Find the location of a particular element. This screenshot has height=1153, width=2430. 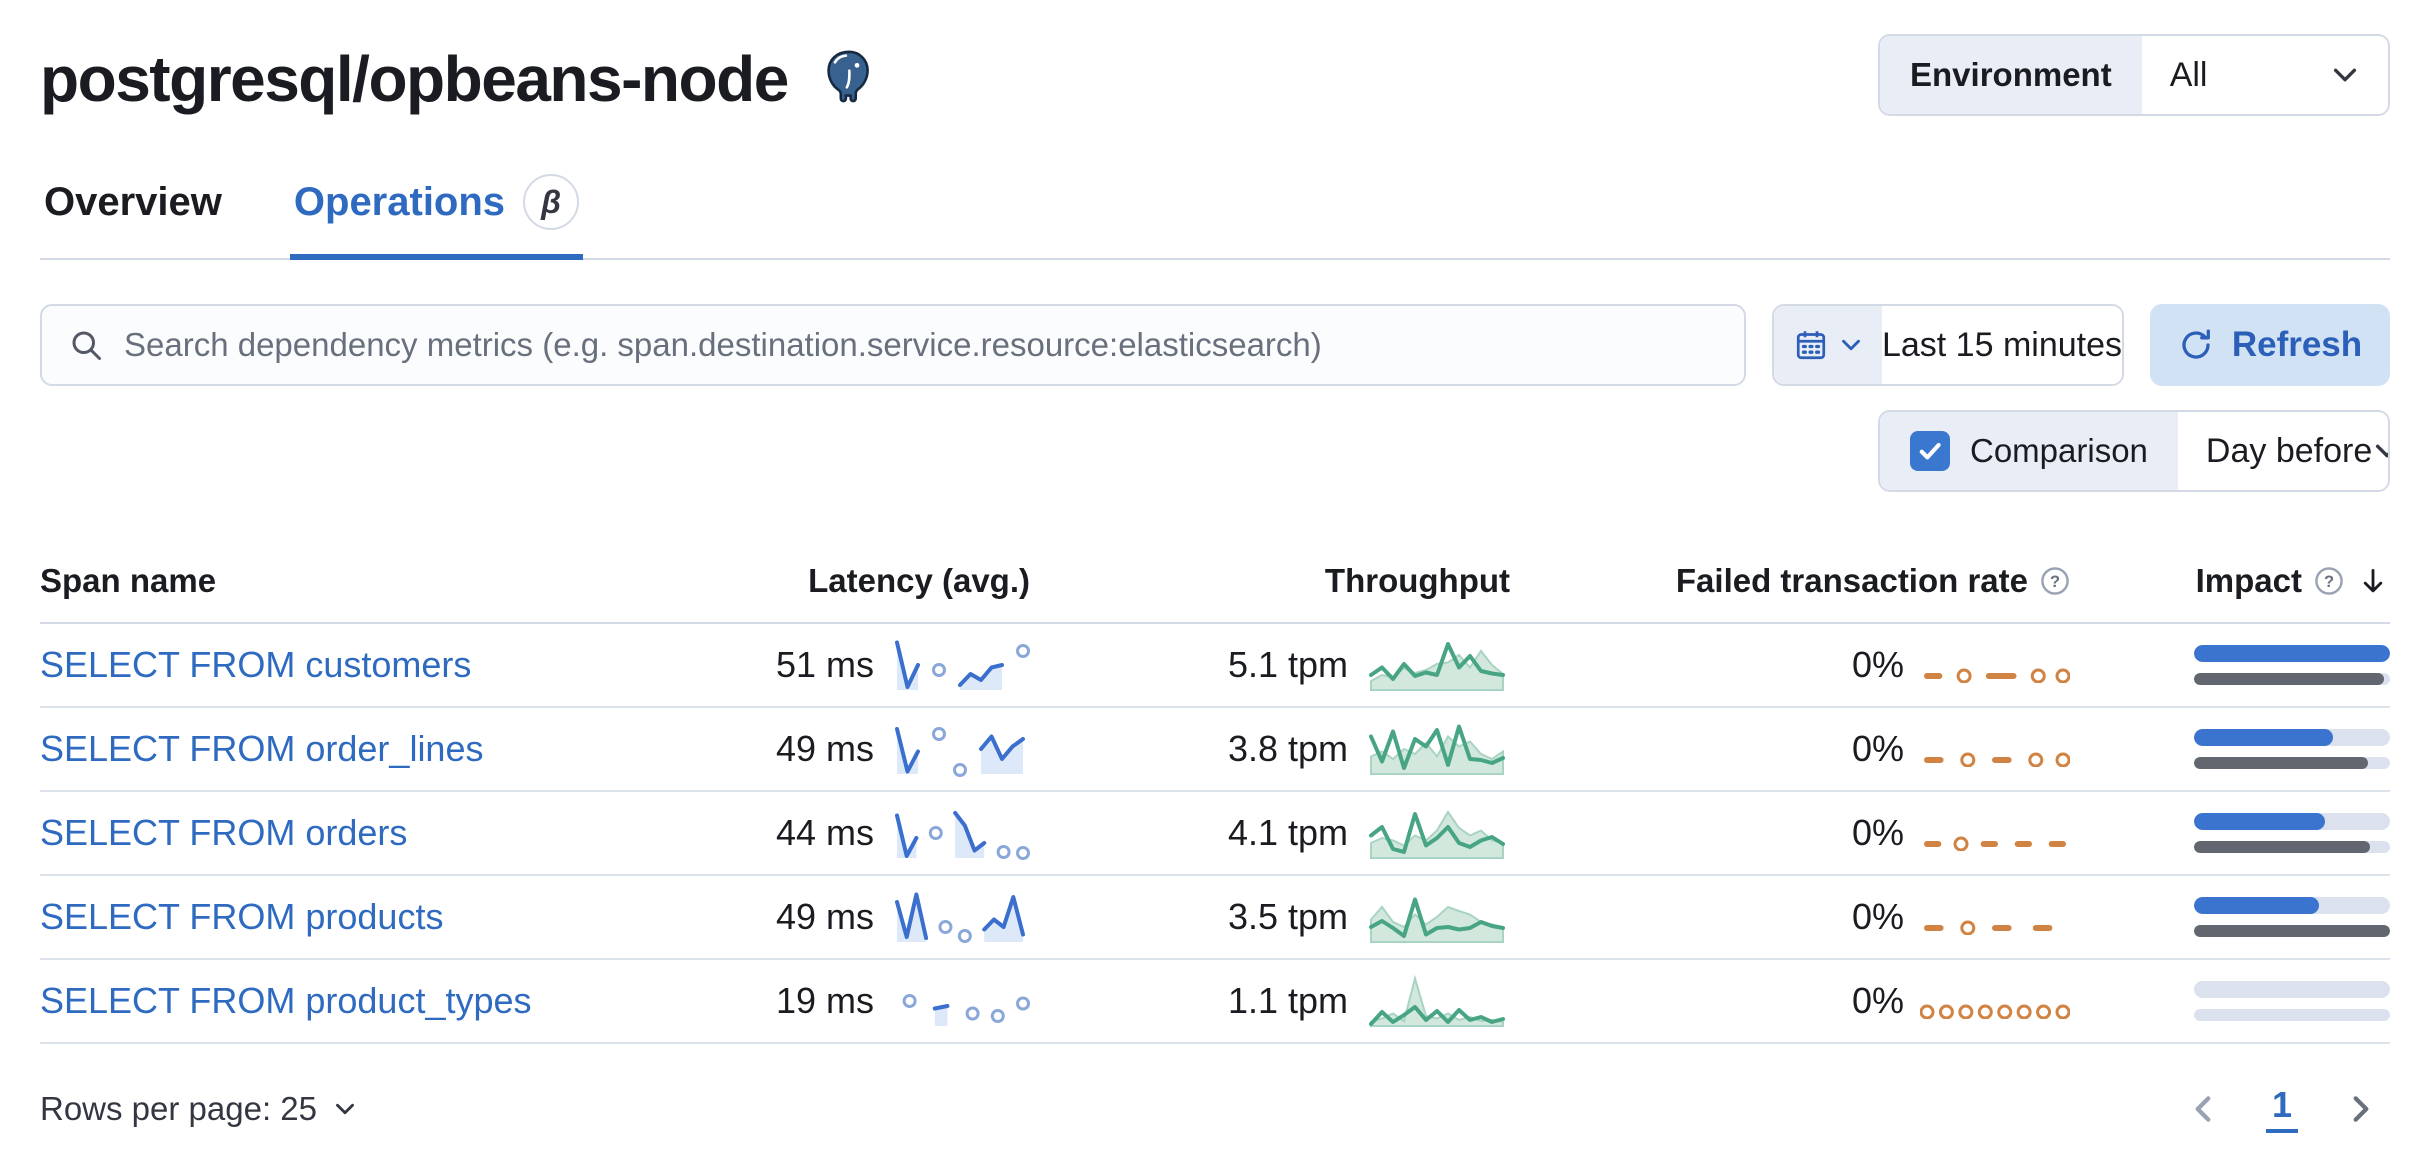

next-page-button is located at coordinates (2361, 1109).